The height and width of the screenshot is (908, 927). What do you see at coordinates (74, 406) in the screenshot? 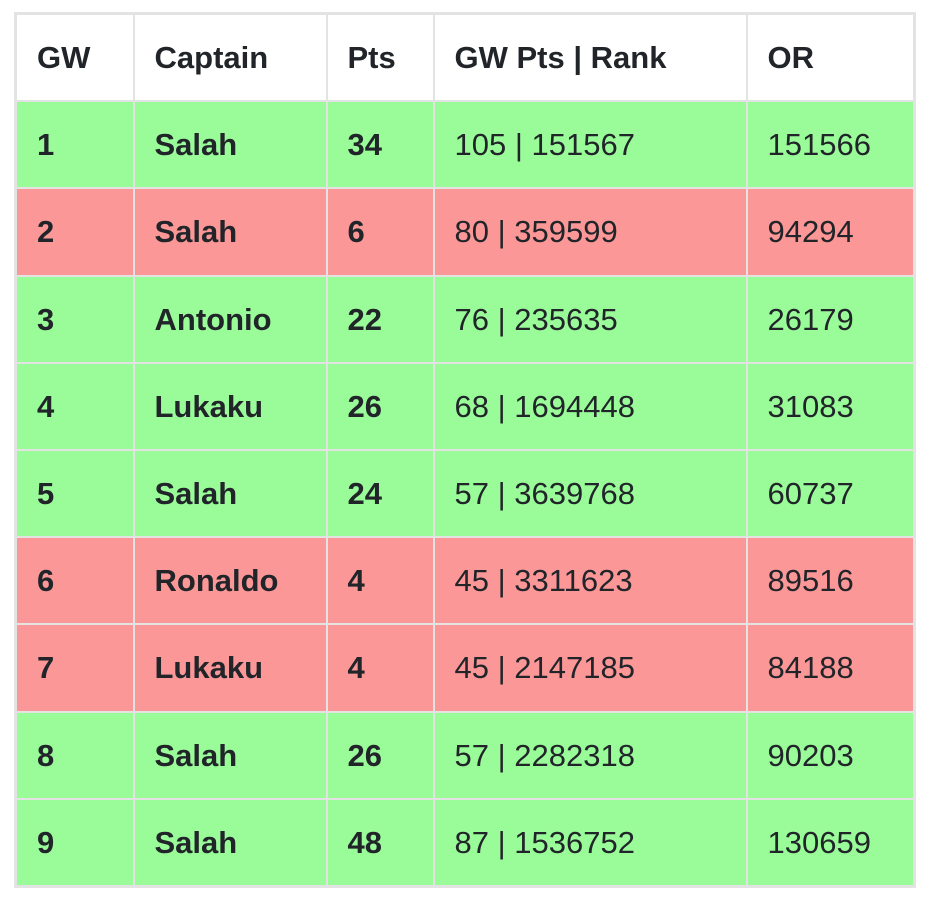
I see `cell-gw: 4` at bounding box center [74, 406].